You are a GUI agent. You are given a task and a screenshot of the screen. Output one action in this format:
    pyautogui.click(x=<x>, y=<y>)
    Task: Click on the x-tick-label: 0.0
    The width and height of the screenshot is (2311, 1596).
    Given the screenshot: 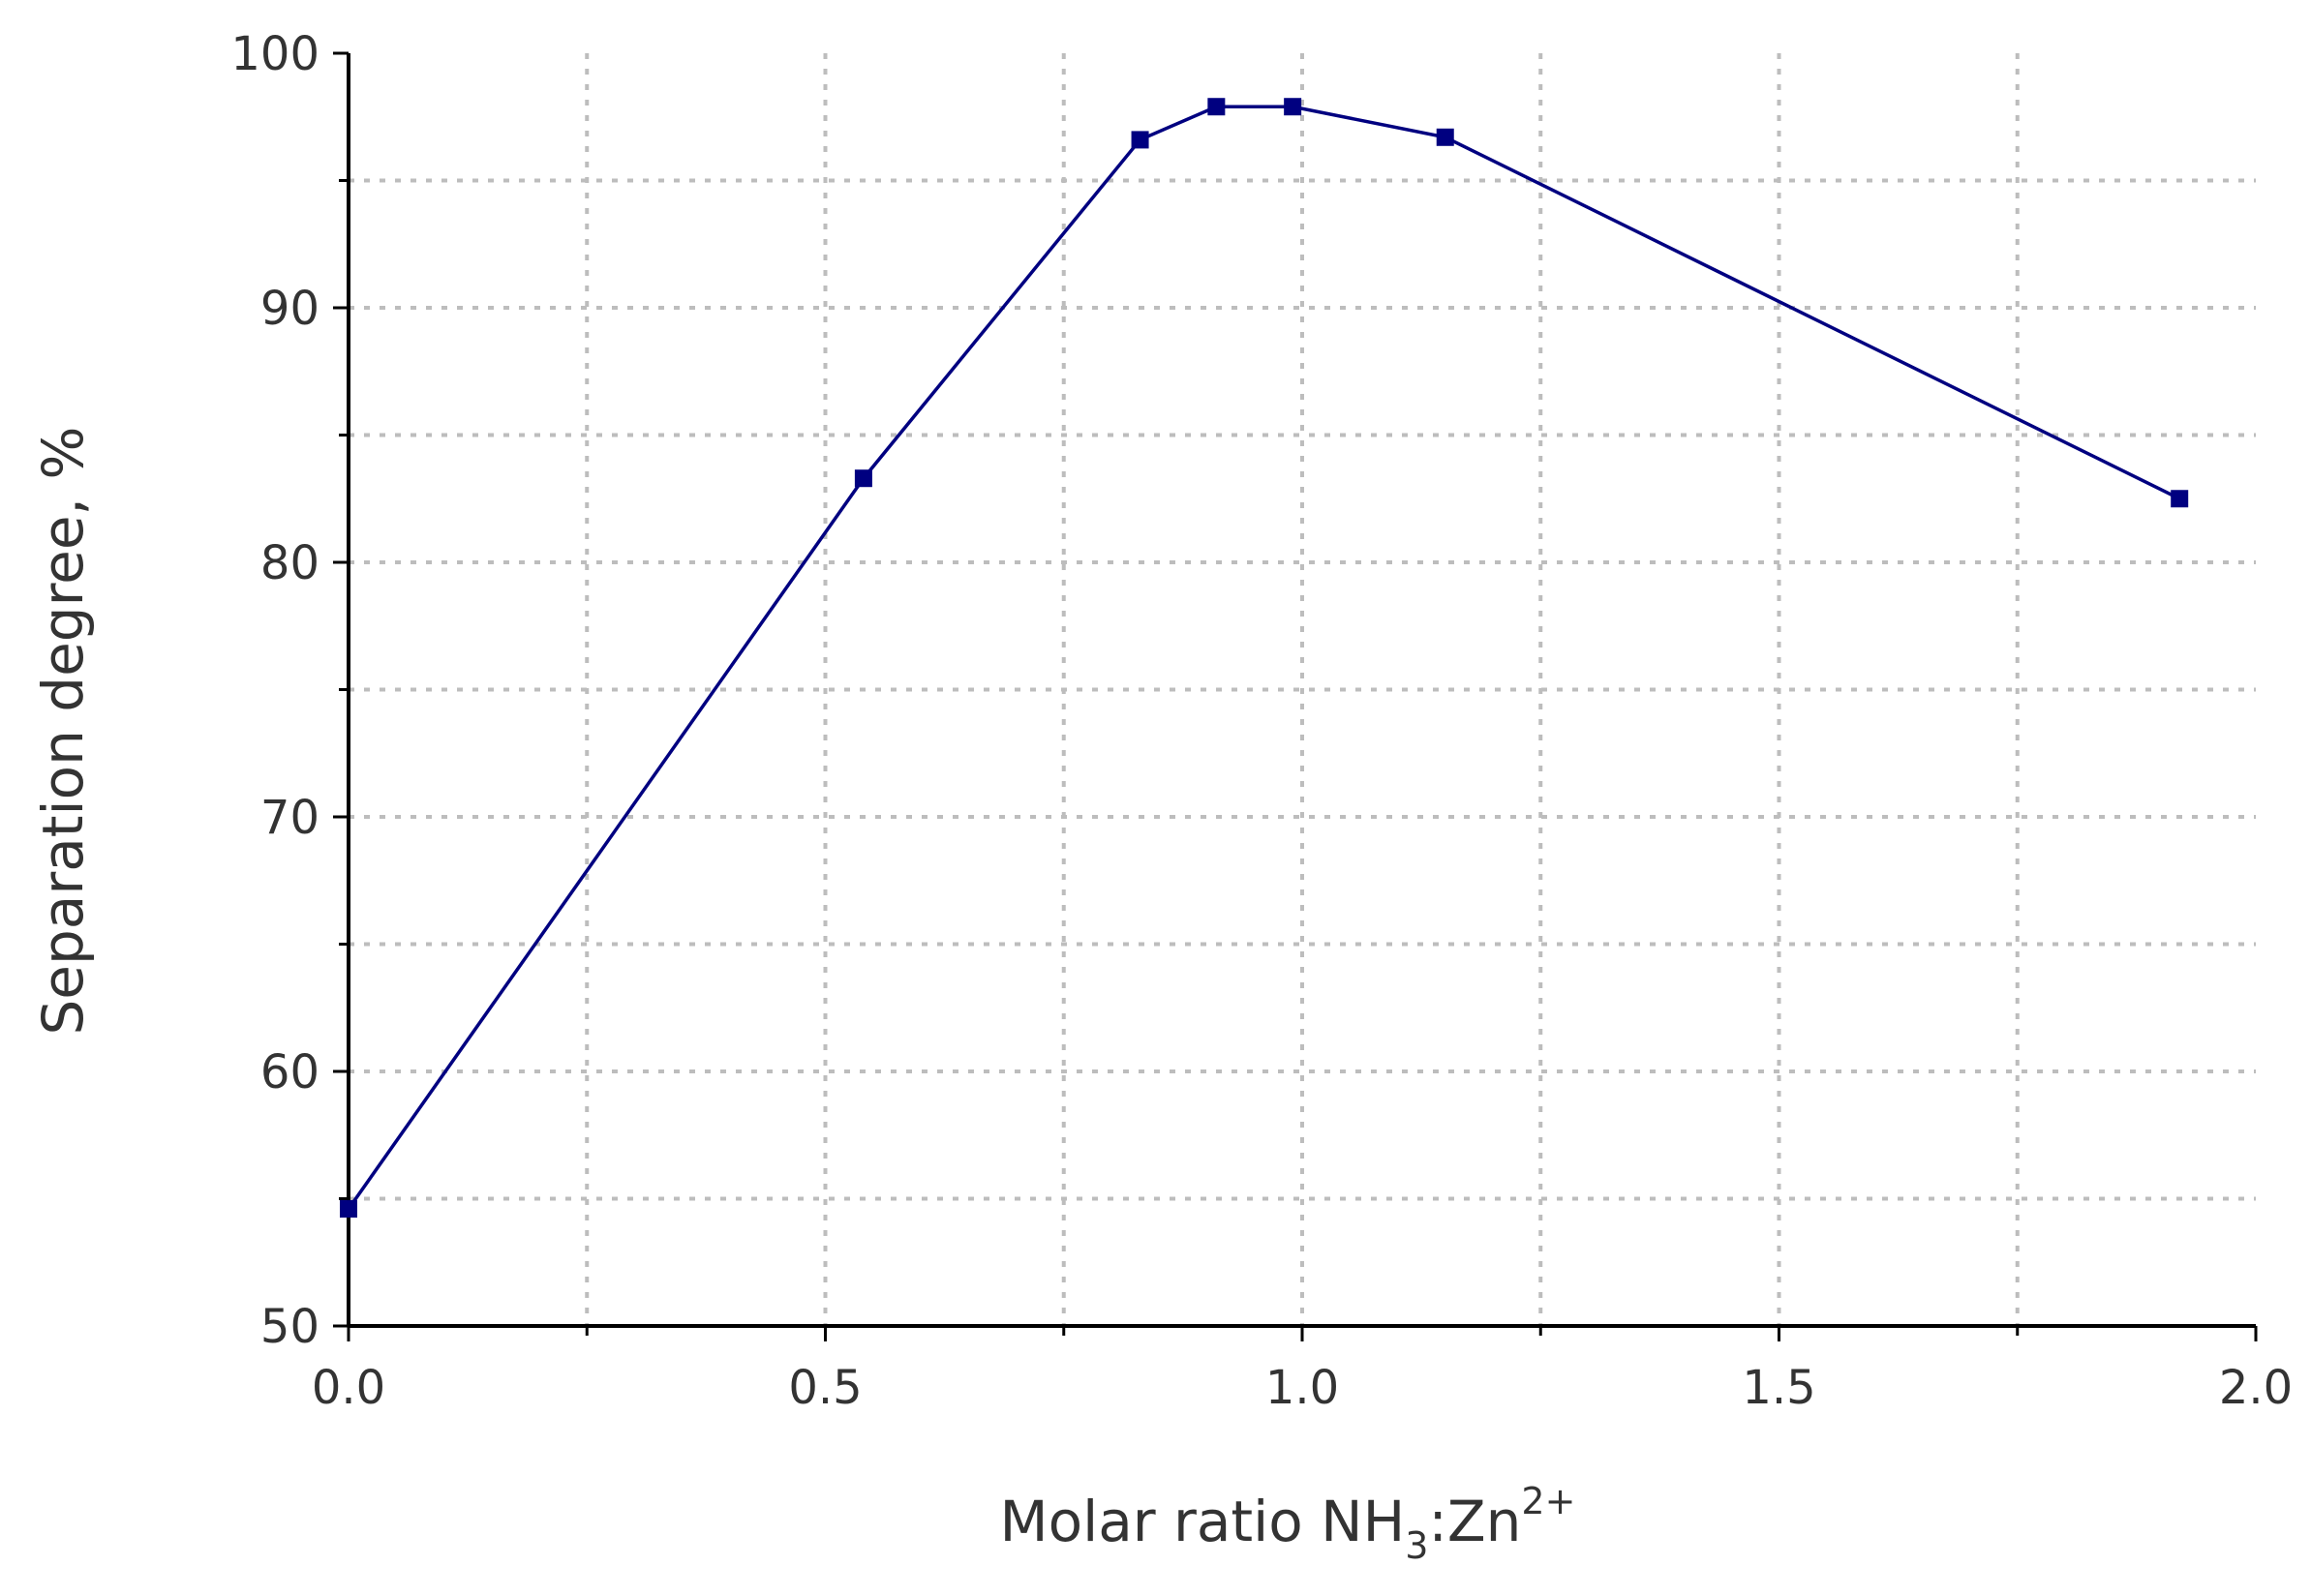 What is the action you would take?
    pyautogui.click(x=348, y=1388)
    